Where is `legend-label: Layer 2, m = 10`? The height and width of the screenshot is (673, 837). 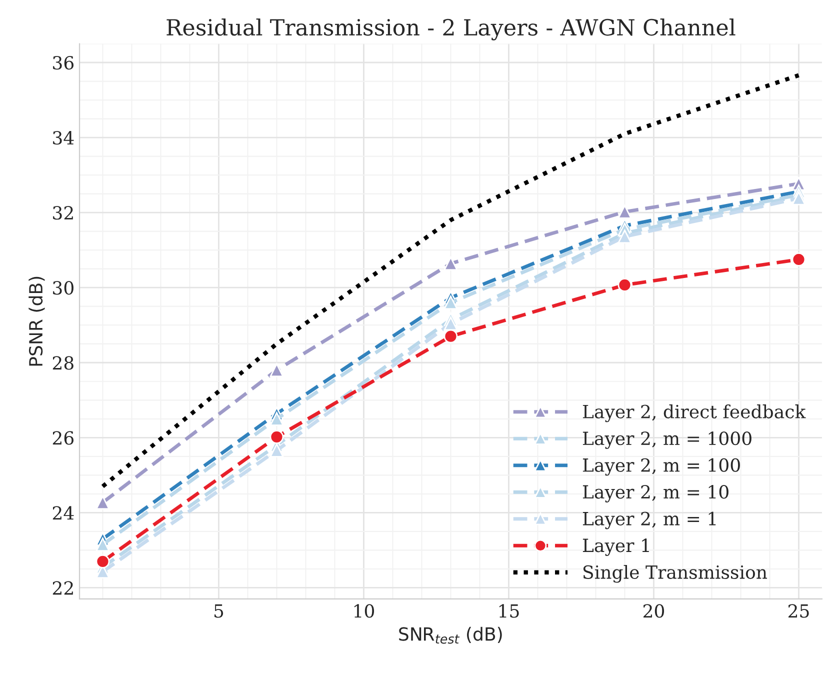 legend-label: Layer 2, m = 10 is located at coordinates (655, 493).